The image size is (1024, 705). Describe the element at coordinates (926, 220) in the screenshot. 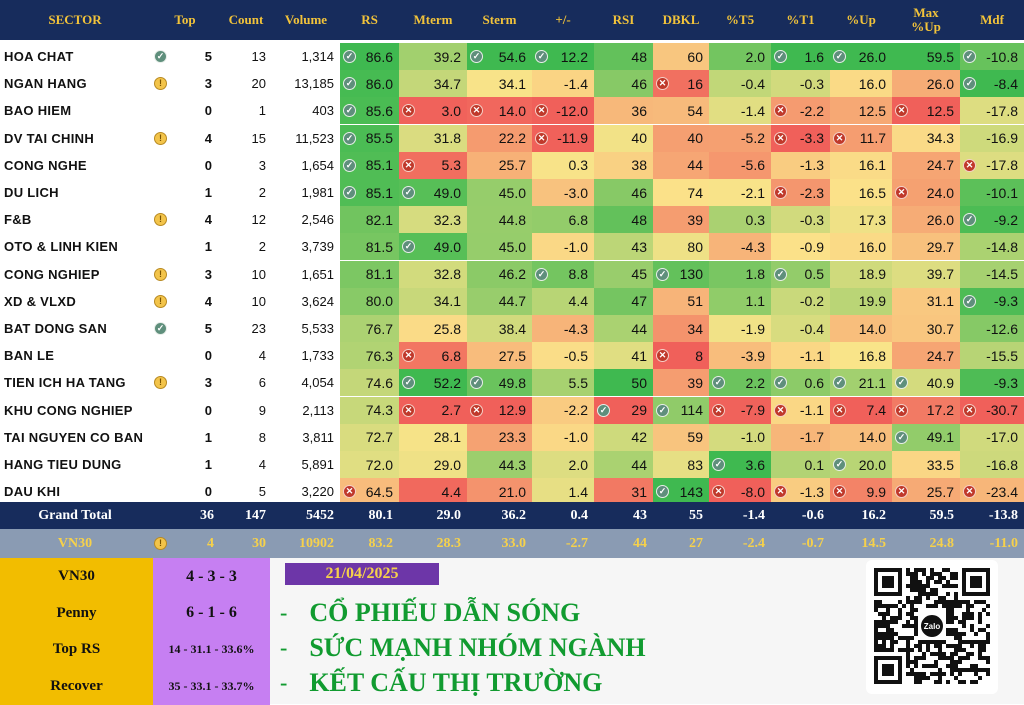

I see `cell-maxup: 26.0` at that location.